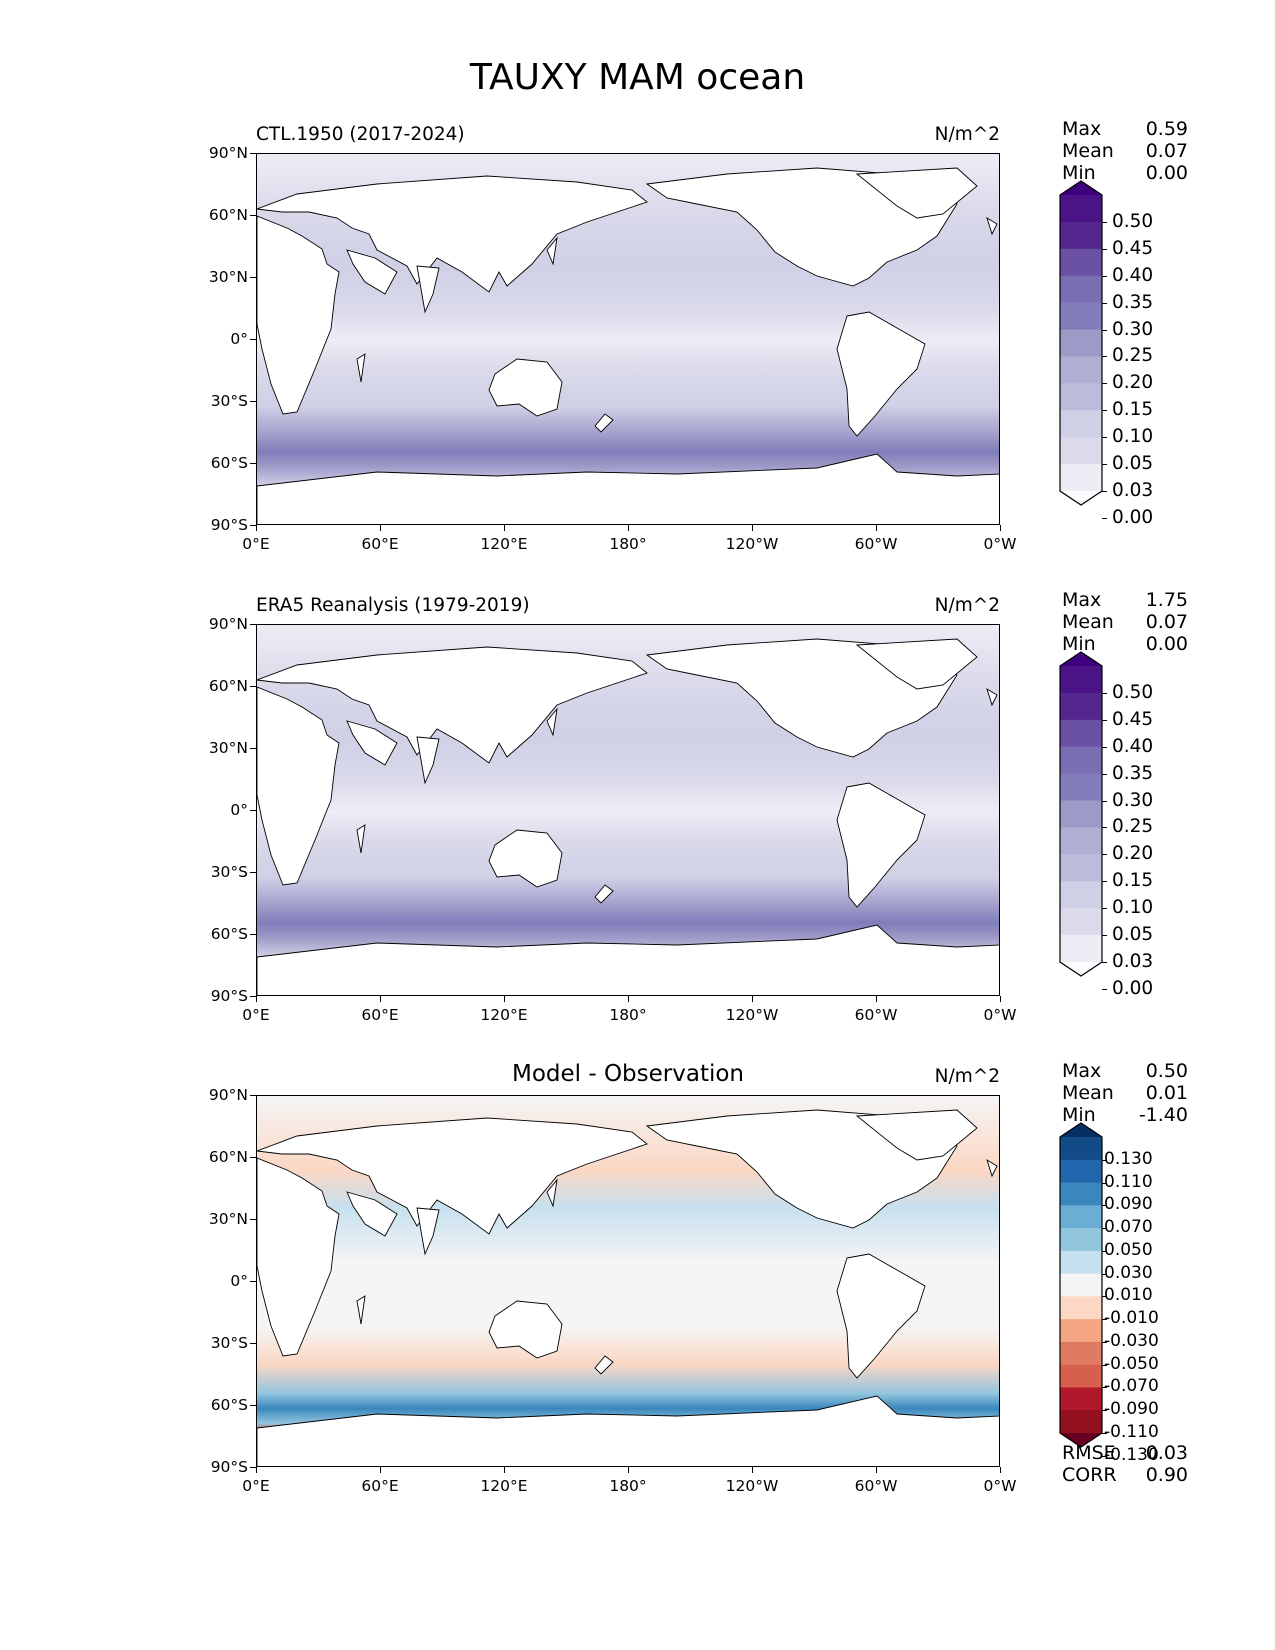 The width and height of the screenshot is (1275, 1650). I want to click on panel-3-colorbar-extend-max, so click(1081, 1130).